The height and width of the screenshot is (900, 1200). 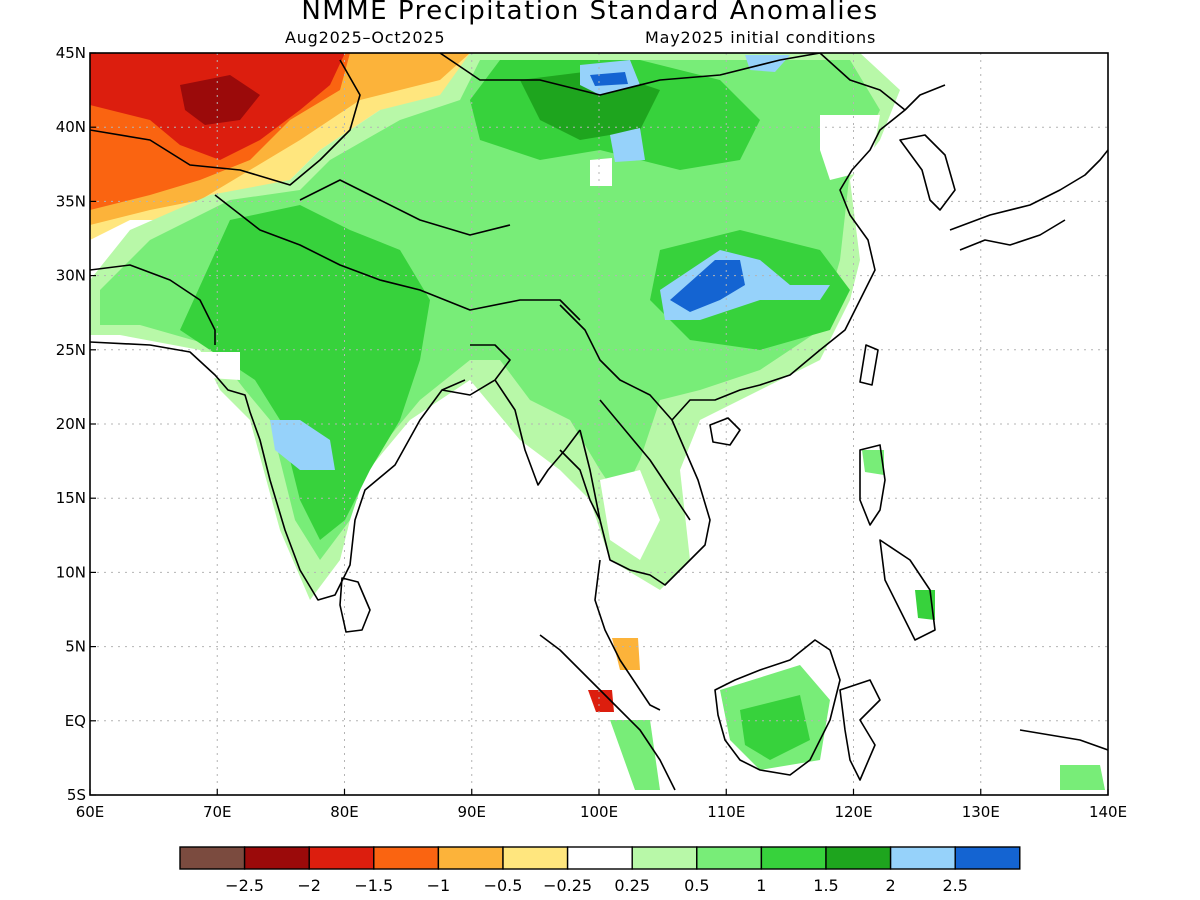 I want to click on china-northeast-border, so click(x=862, y=82).